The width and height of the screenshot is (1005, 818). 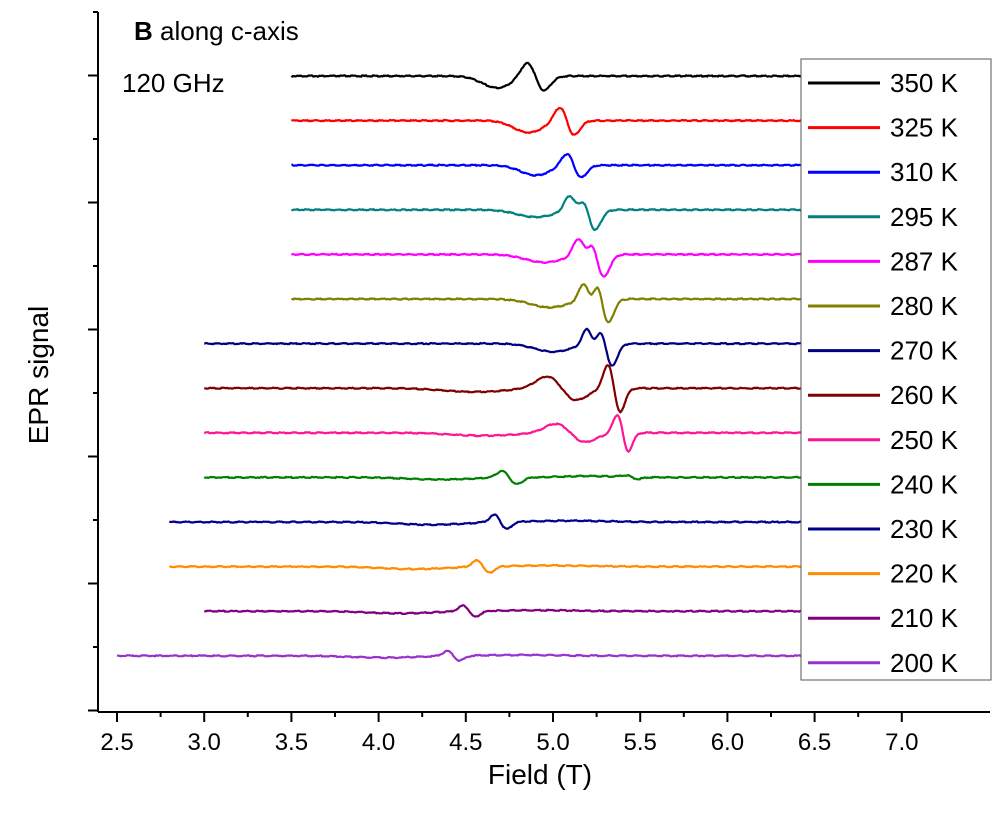 What do you see at coordinates (502, 347) in the screenshot?
I see `trace-270k` at bounding box center [502, 347].